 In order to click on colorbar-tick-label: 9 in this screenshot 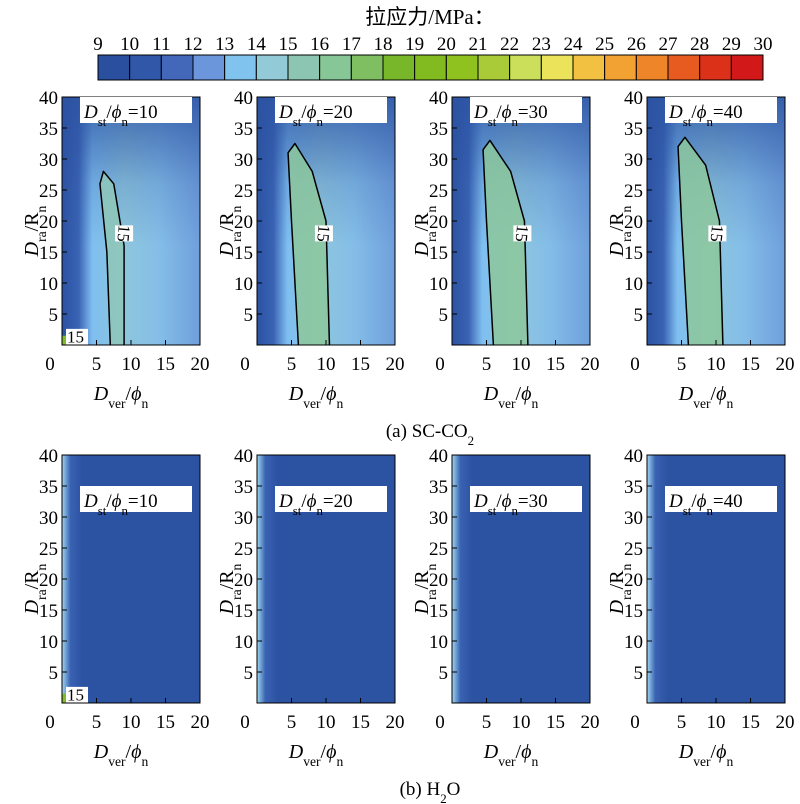, I will do `click(98, 44)`.